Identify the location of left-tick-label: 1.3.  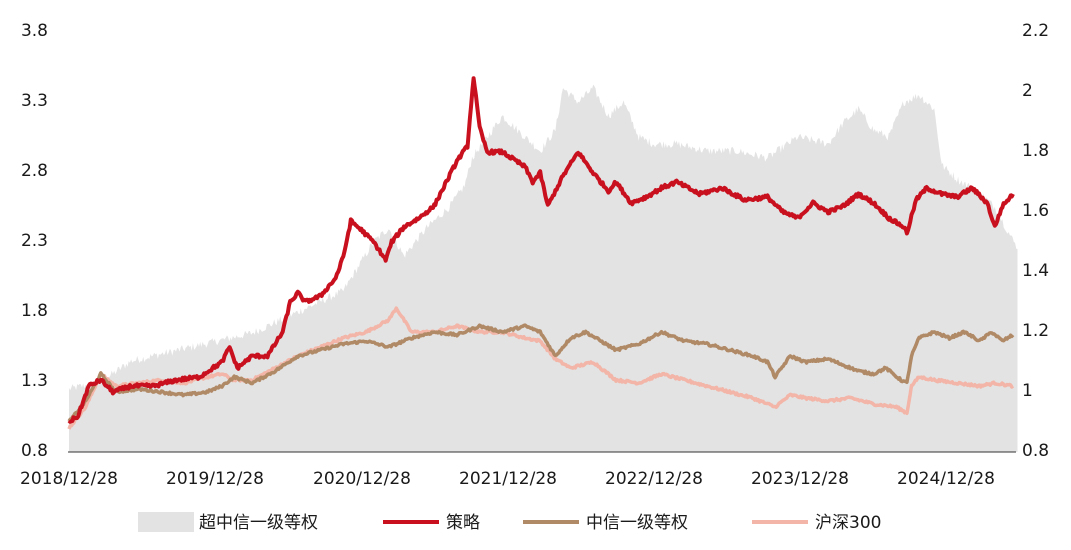
(34, 381).